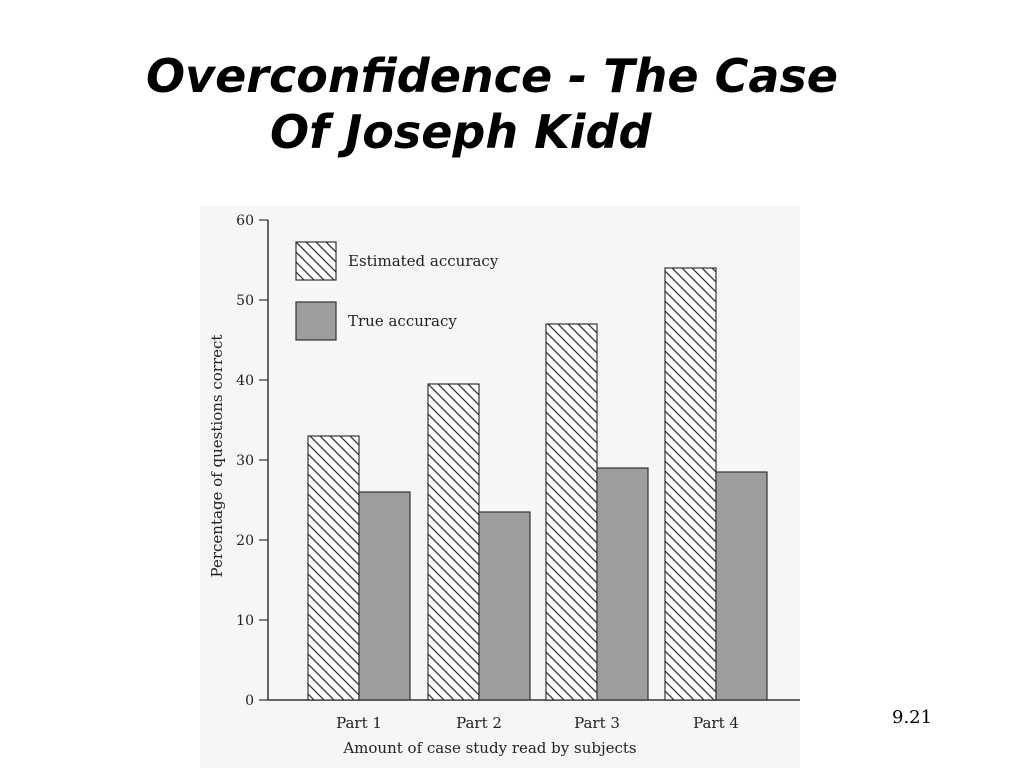  Describe the element at coordinates (492, 76) in the screenshot. I see `slide-title-line-1: Overconfidence - The Case` at that location.